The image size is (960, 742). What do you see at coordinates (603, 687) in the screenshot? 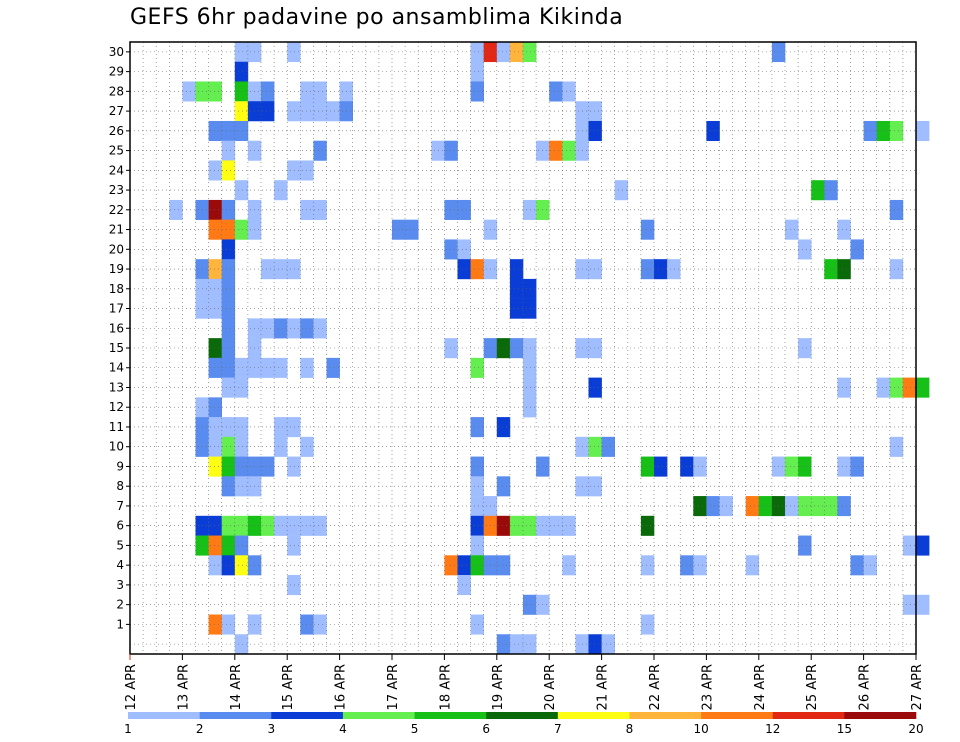
I see `x-tick-label: 21 APR` at bounding box center [603, 687].